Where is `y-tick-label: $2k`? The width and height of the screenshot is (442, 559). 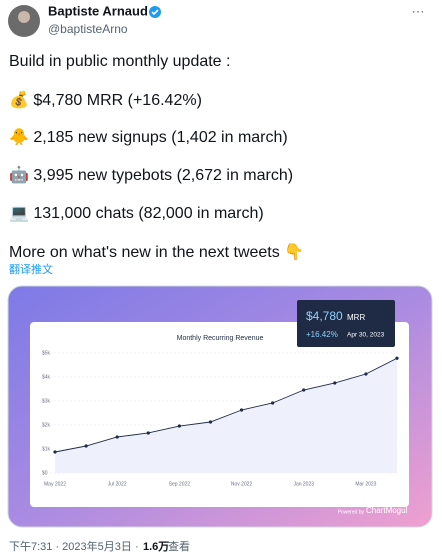 y-tick-label: $2k is located at coordinates (46, 425).